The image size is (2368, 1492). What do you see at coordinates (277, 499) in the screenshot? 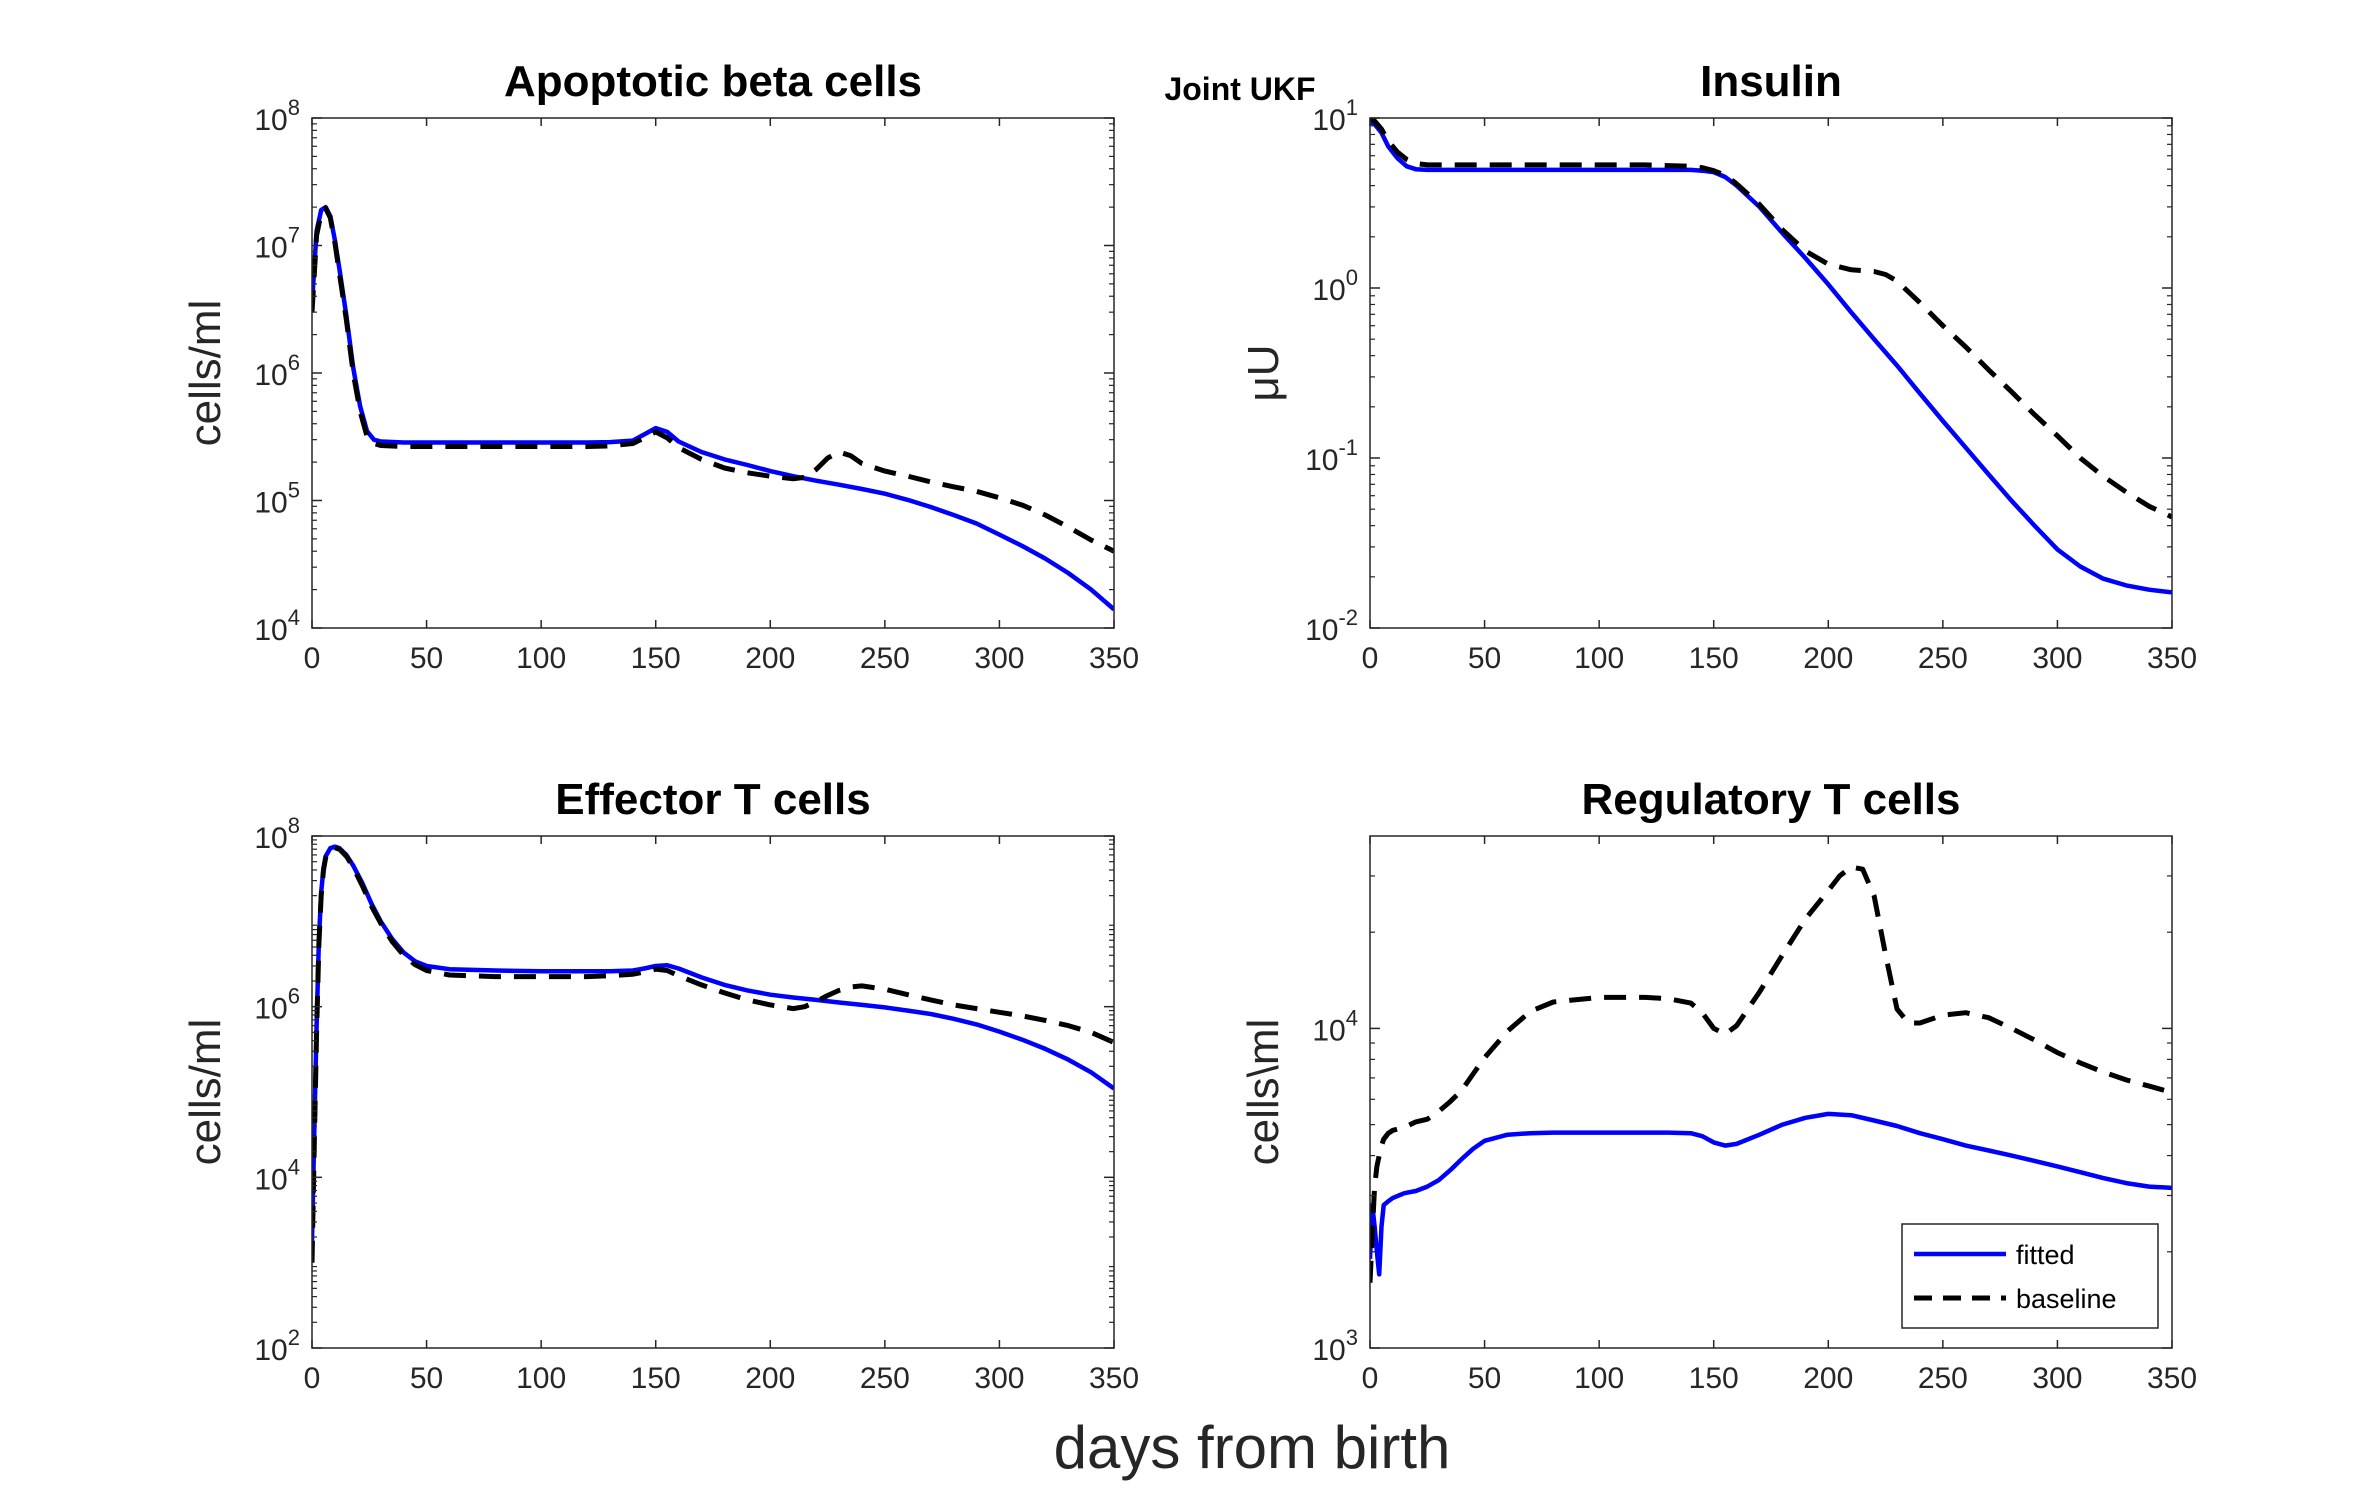
I see `y-tick-label: 10⁵` at bounding box center [277, 499].